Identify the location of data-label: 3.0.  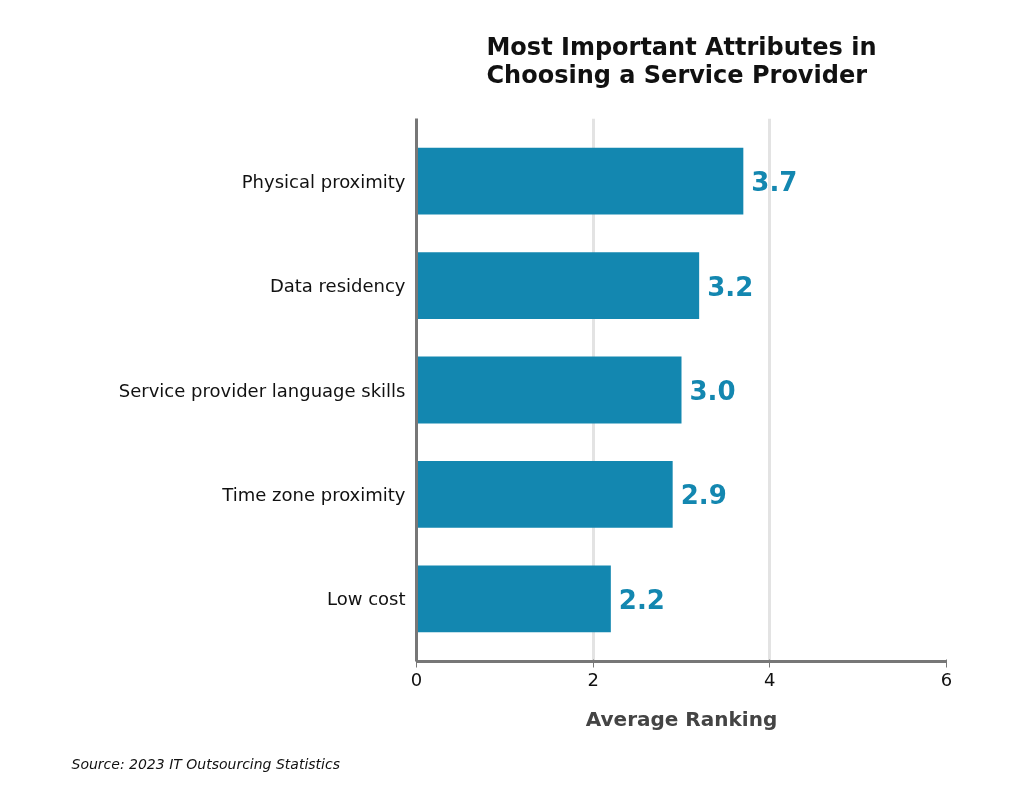
(712, 391).